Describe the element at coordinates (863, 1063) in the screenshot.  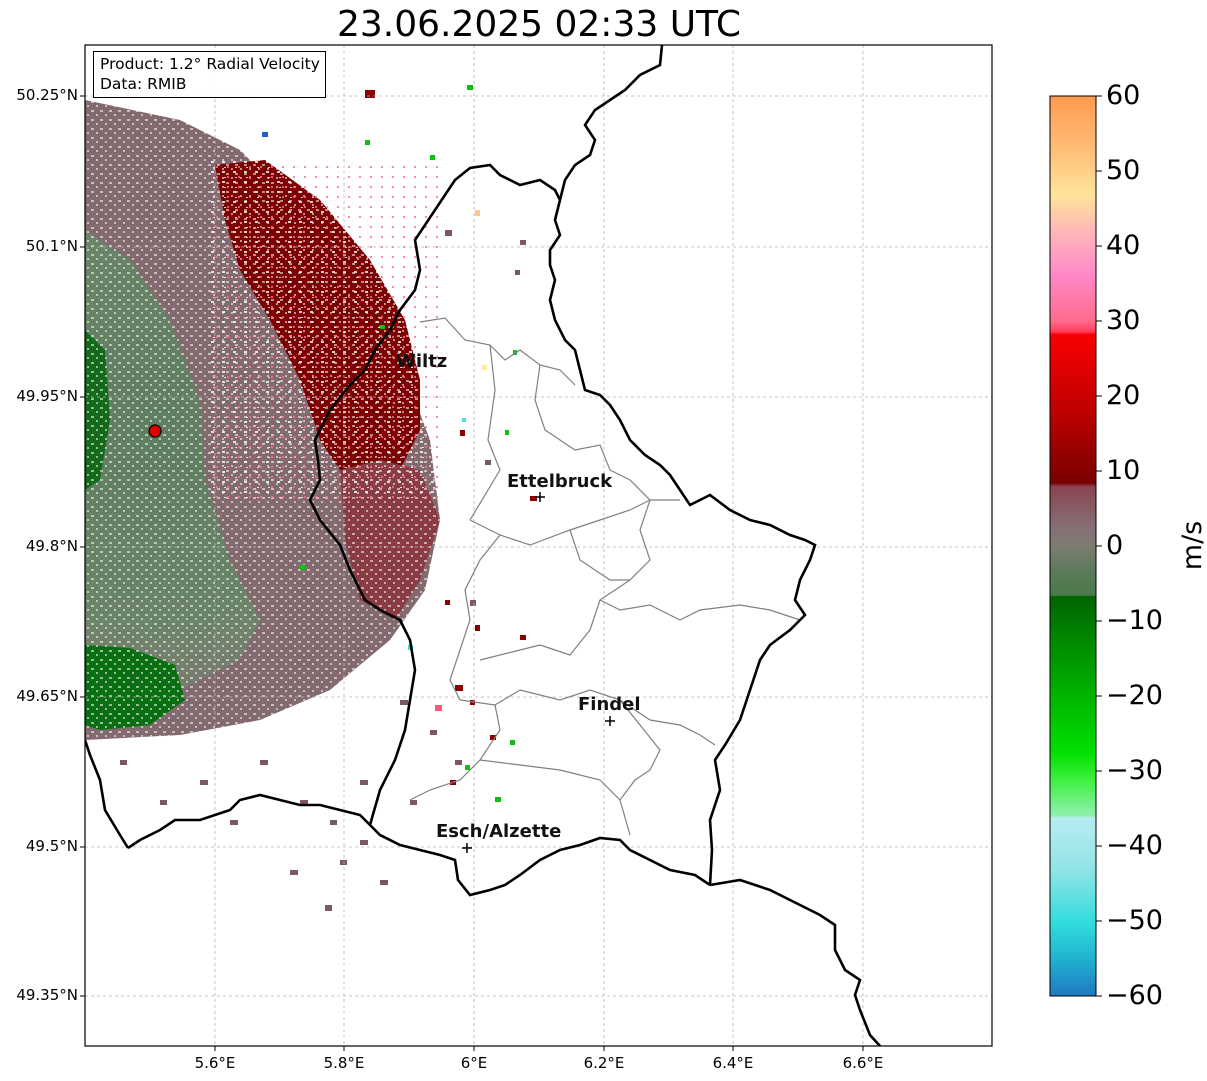
I see `x-tick-label: 6.6°E` at that location.